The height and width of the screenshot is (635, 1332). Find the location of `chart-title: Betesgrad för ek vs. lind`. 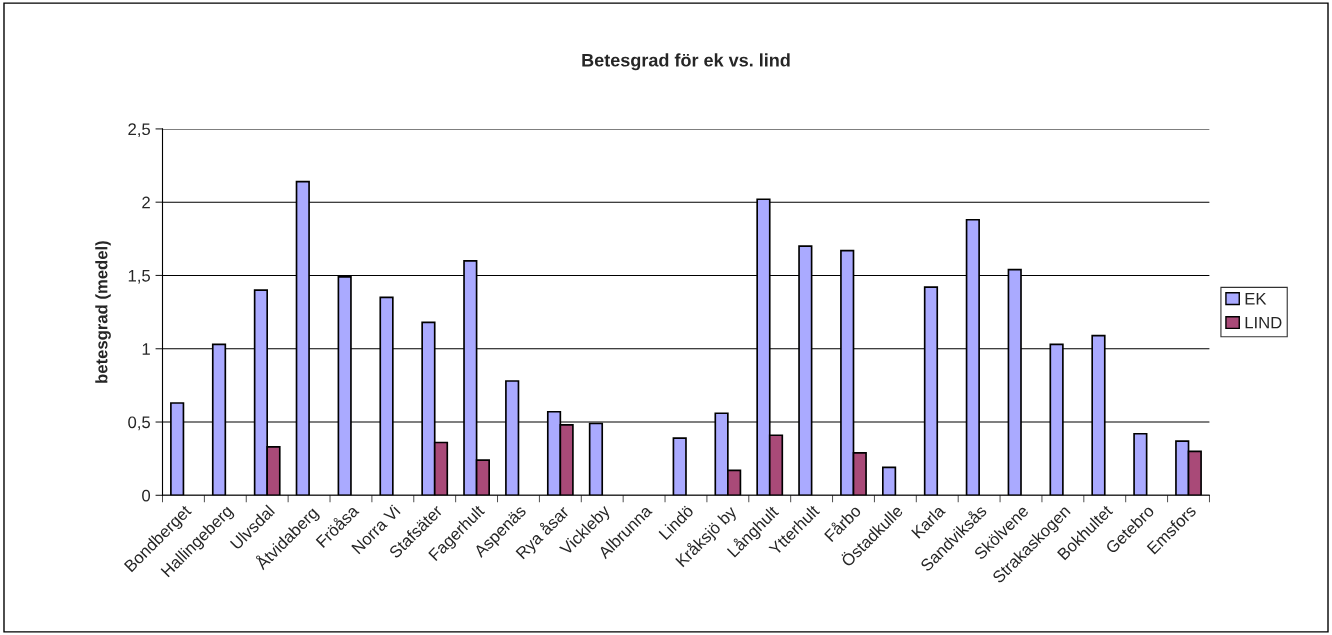

chart-title: Betesgrad för ek vs. lind is located at coordinates (686, 62).